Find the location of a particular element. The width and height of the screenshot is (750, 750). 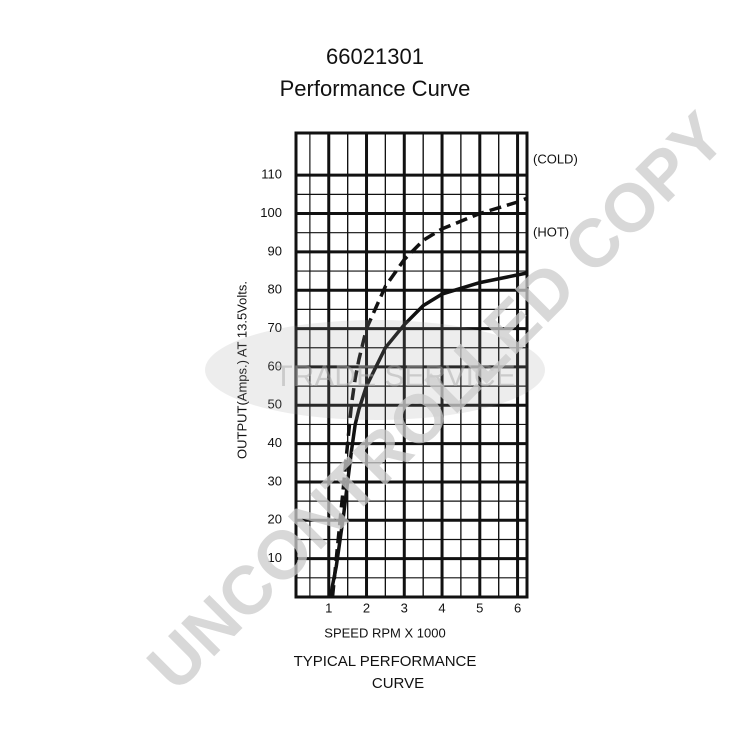

chart-subtitle: Performance Curve is located at coordinates (375, 88).